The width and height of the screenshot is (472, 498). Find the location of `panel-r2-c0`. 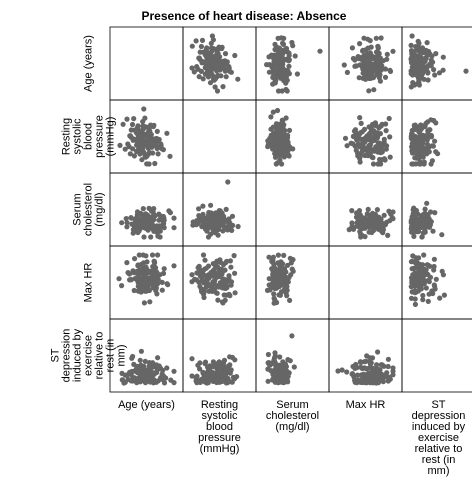

panel-r2-c0 is located at coordinates (146, 209).